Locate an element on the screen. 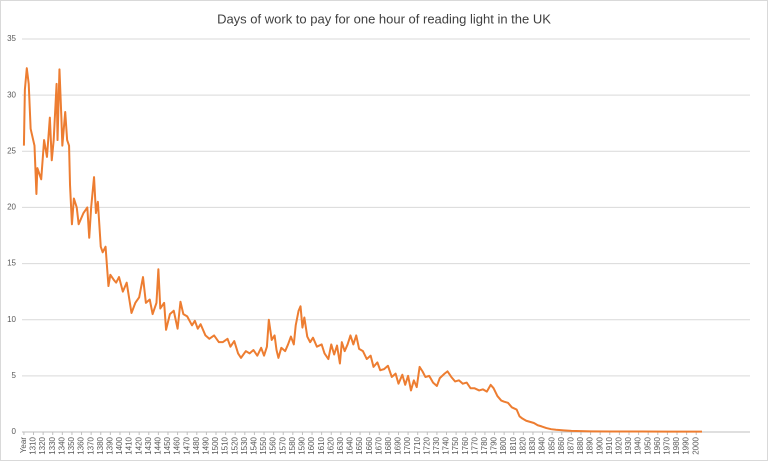 This screenshot has height=461, width=768. x-tick-label: 1390 is located at coordinates (109, 445).